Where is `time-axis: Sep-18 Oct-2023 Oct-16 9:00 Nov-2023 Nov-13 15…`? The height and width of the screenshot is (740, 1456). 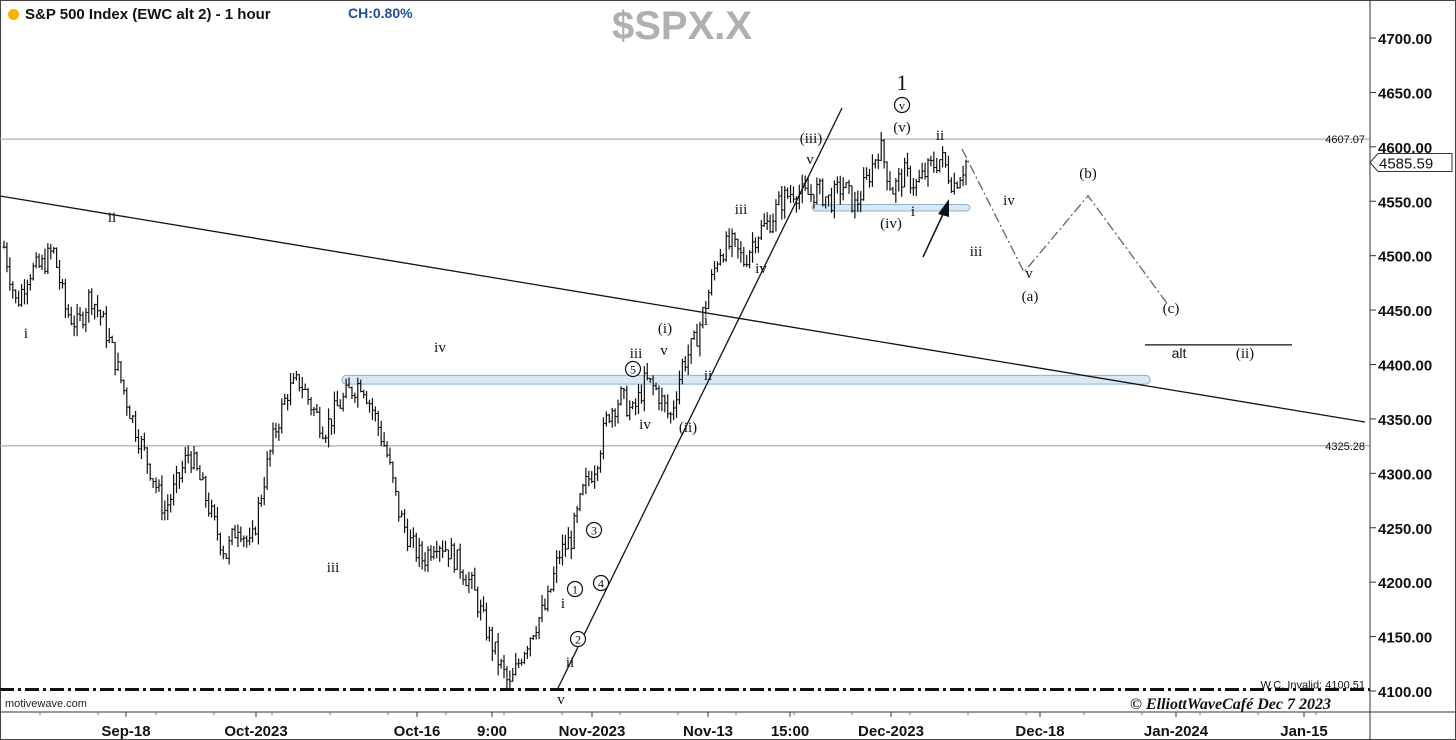
time-axis: Sep-18 Oct-2023 Oct-16 9:00 Nov-2023 Nov-13 15… is located at coordinates (683, 726).